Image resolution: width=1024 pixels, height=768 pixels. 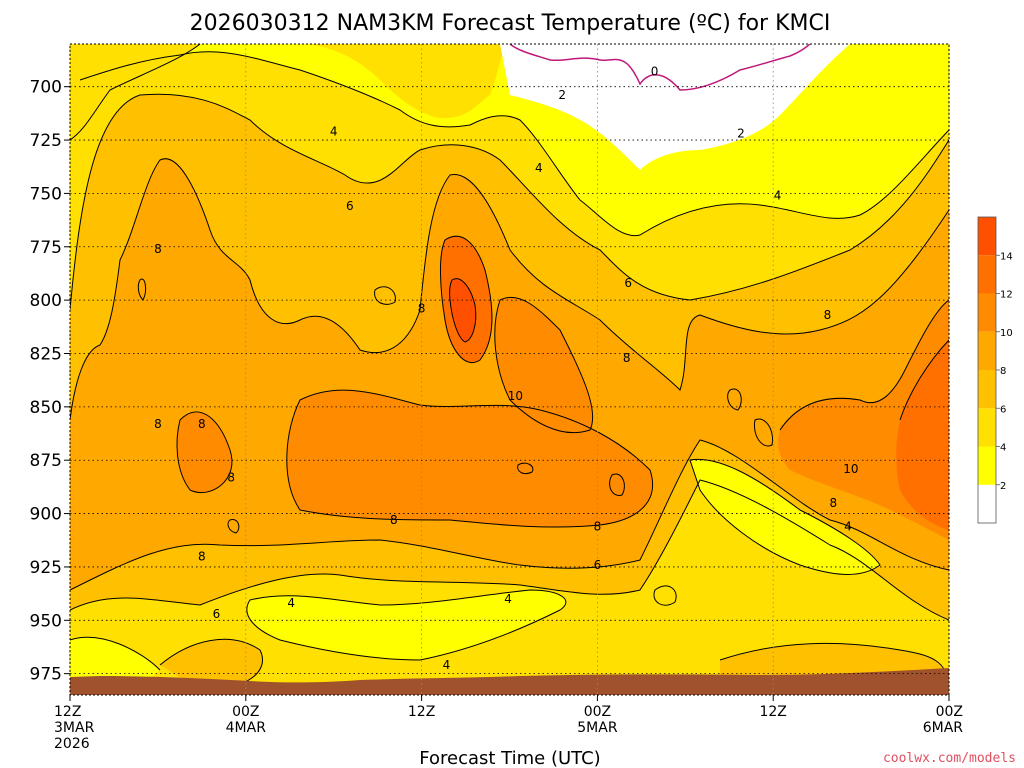 I want to click on x-tick-date: 4MAR, so click(x=246, y=728).